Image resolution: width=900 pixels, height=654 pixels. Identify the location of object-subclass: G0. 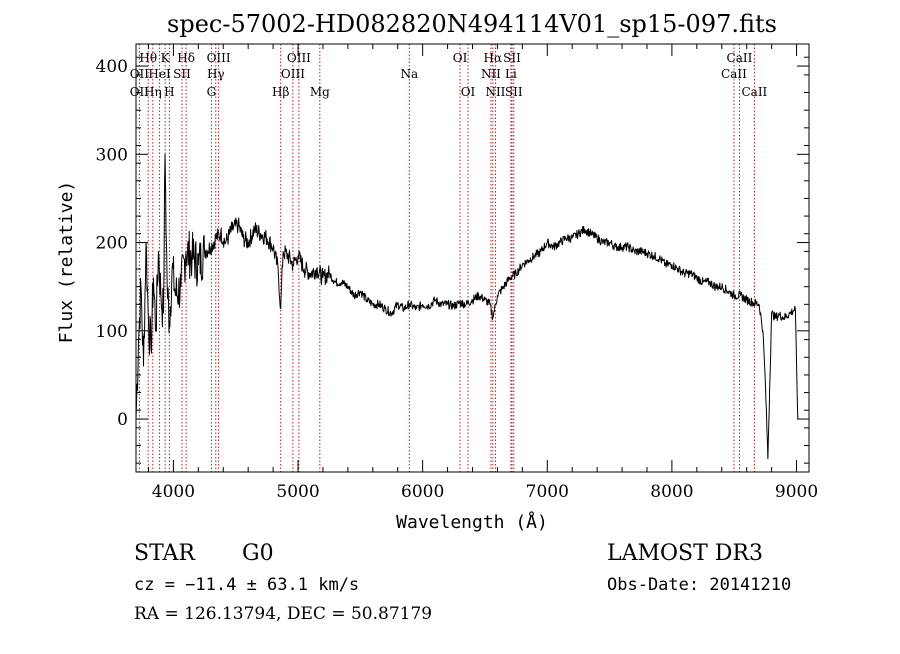
(258, 553).